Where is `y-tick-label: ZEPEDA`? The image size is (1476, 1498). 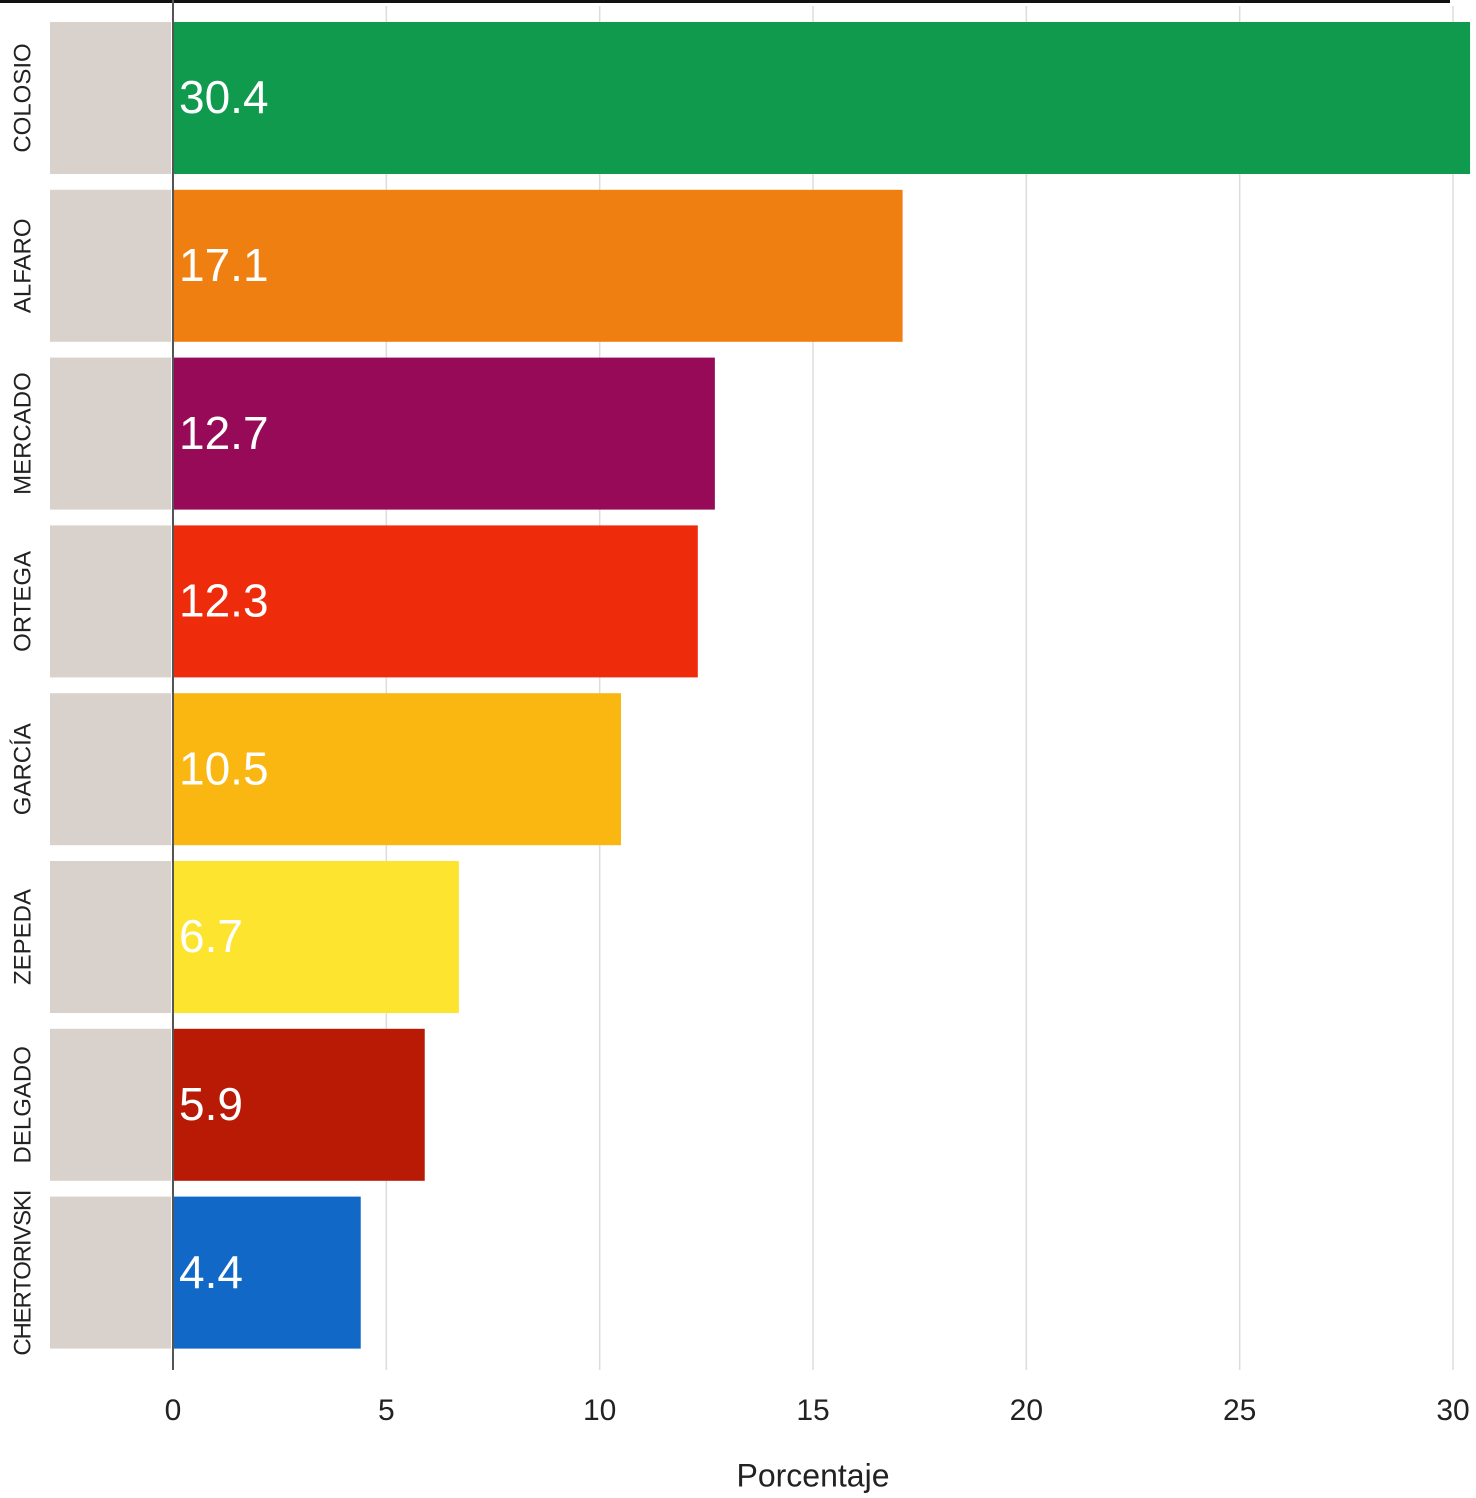 y-tick-label: ZEPEDA is located at coordinates (22, 937).